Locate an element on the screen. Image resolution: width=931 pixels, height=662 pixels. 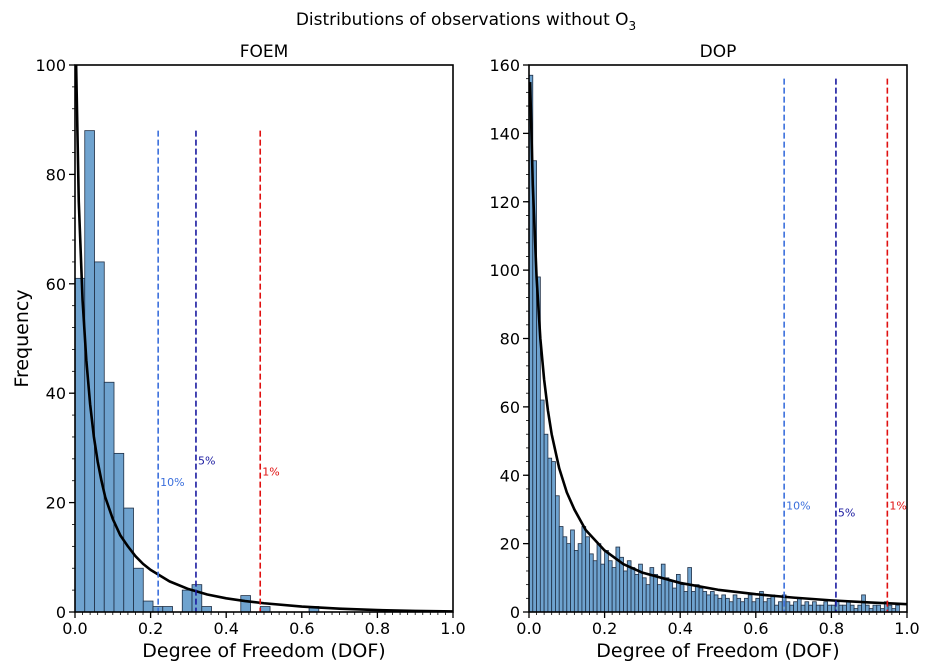
y-tick-label: 0 is located at coordinates (515, 612).